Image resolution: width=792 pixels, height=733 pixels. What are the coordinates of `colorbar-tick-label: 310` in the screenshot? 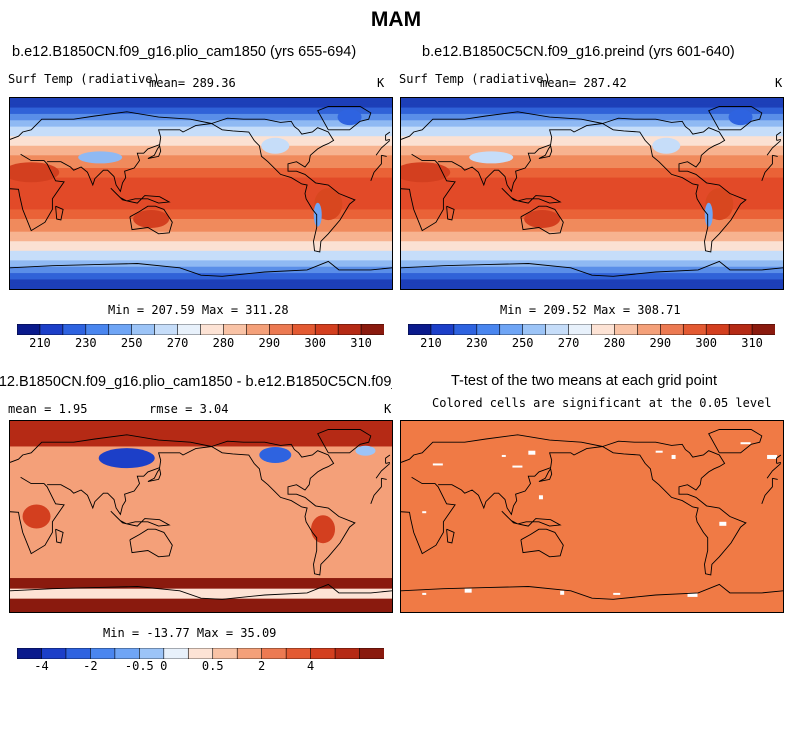 It's located at (752, 343).